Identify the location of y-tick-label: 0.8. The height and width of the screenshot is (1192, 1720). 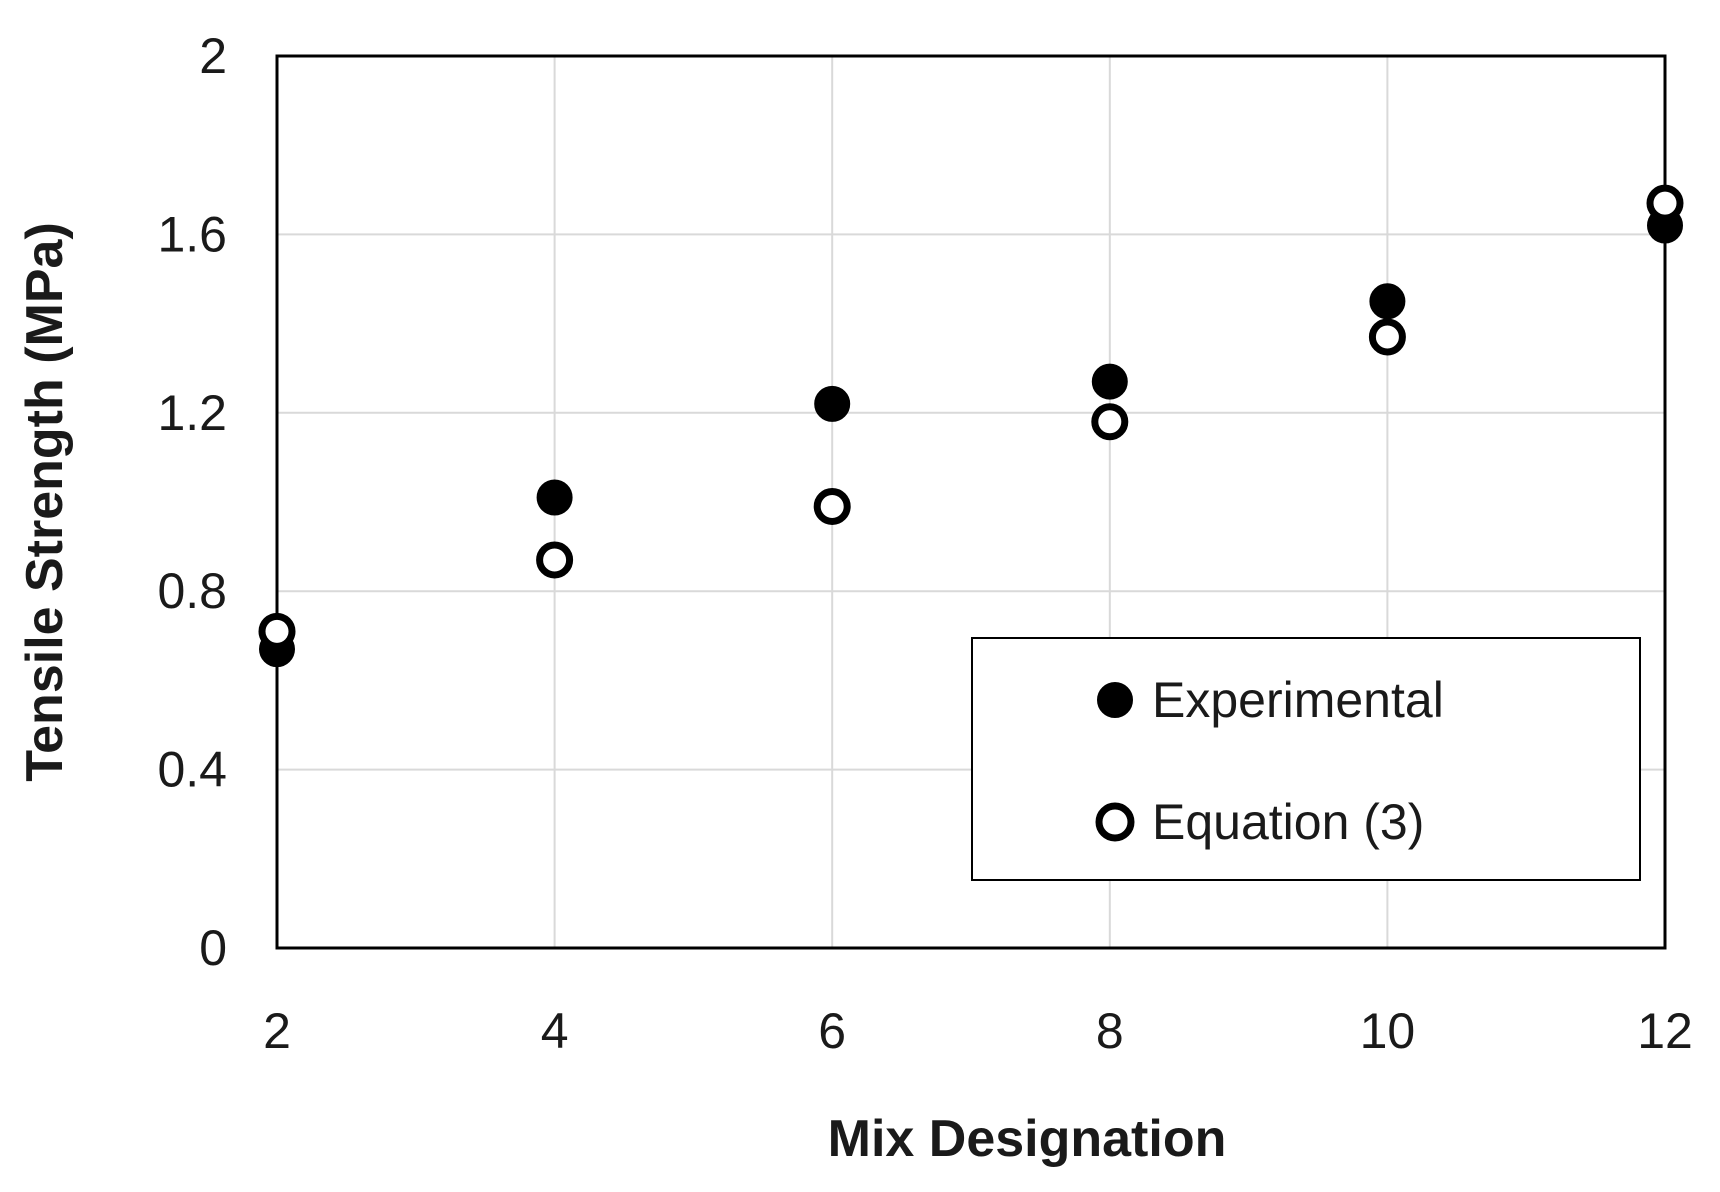
(192, 591).